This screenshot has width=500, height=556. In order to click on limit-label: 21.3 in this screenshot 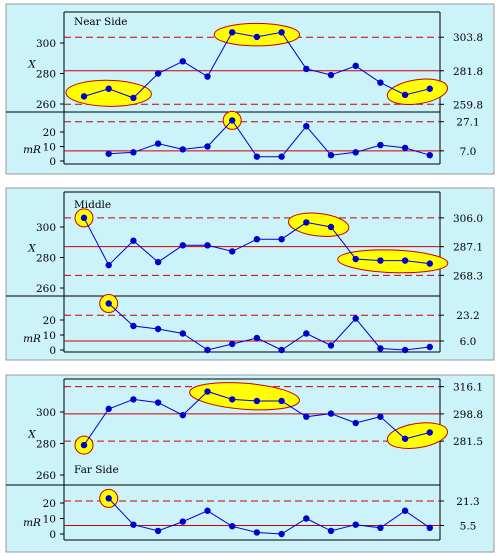, I will do `click(467, 502)`.